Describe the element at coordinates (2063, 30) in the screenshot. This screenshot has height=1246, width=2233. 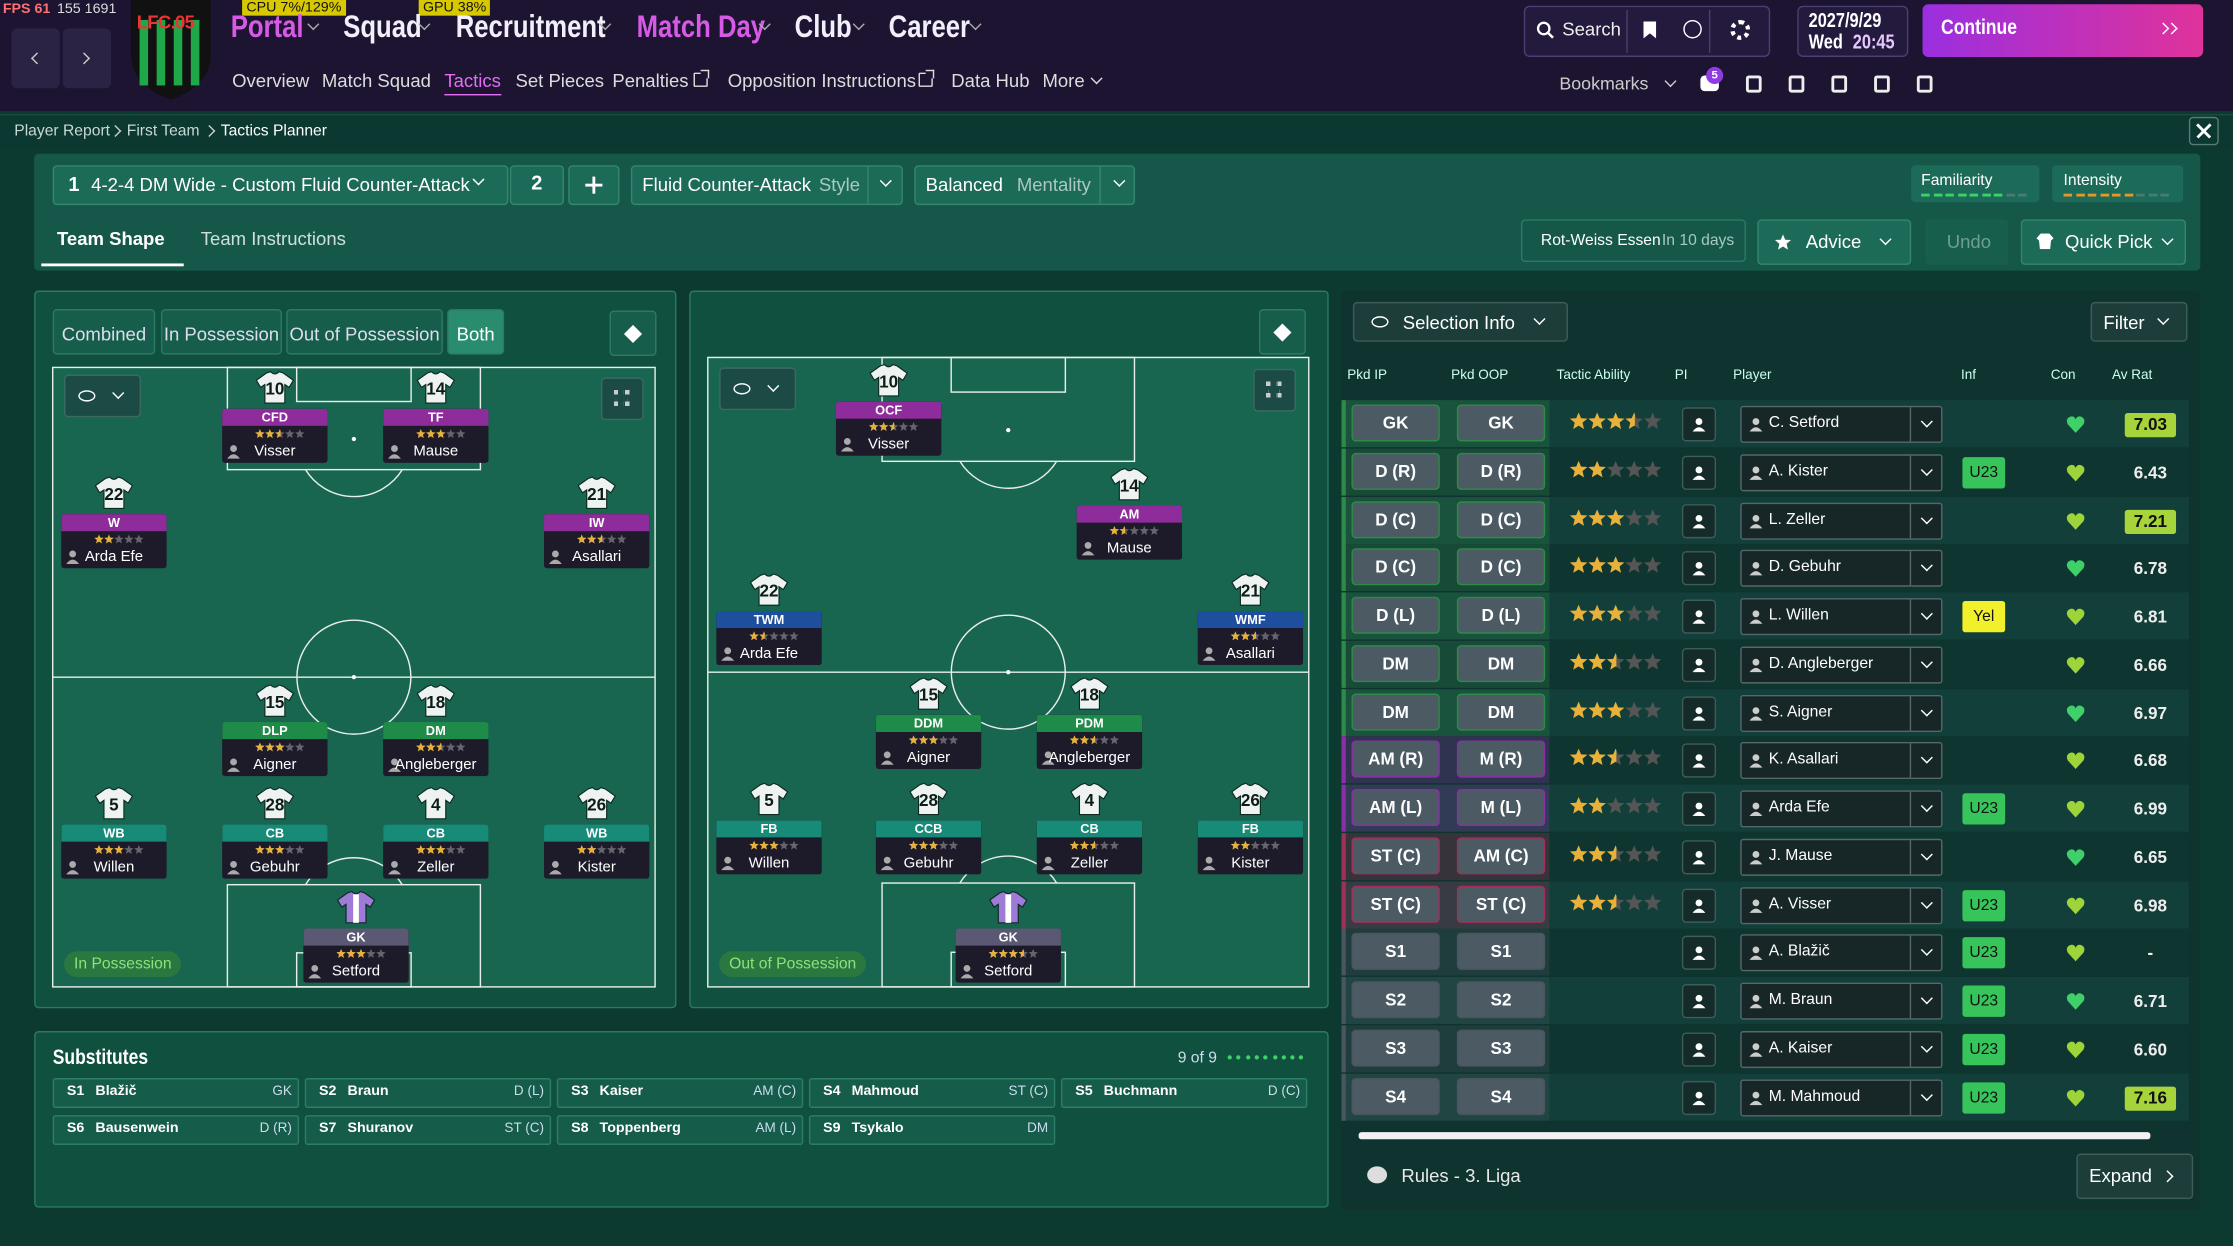
I see `continue-button` at that location.